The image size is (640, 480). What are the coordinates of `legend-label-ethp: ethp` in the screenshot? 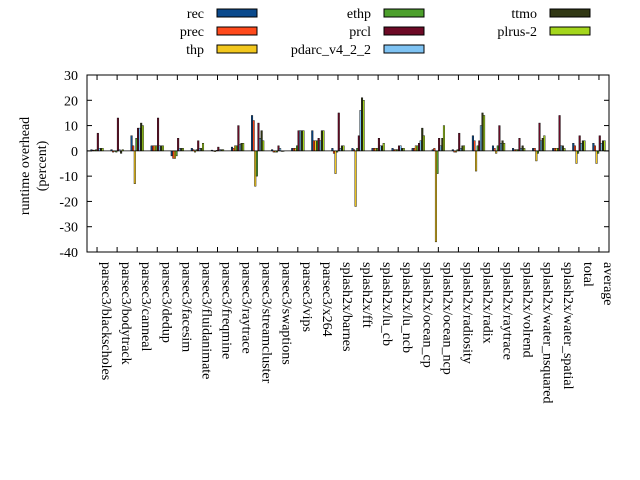 It's located at (359, 14).